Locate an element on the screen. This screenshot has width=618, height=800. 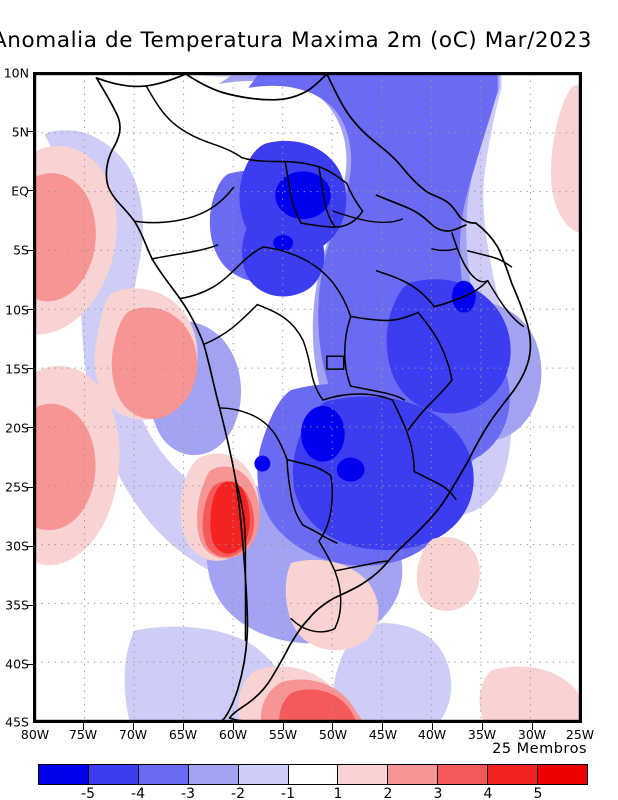
y-tick-20S is located at coordinates (30, 427).